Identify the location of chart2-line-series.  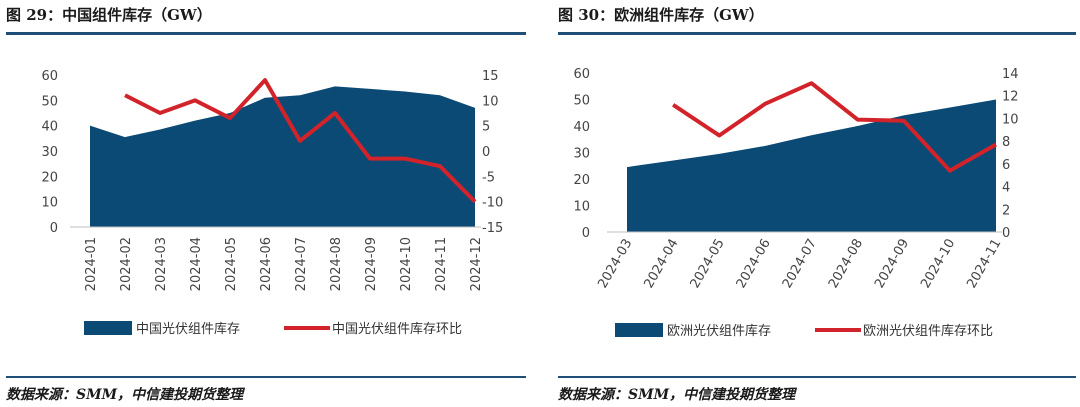
(834, 127).